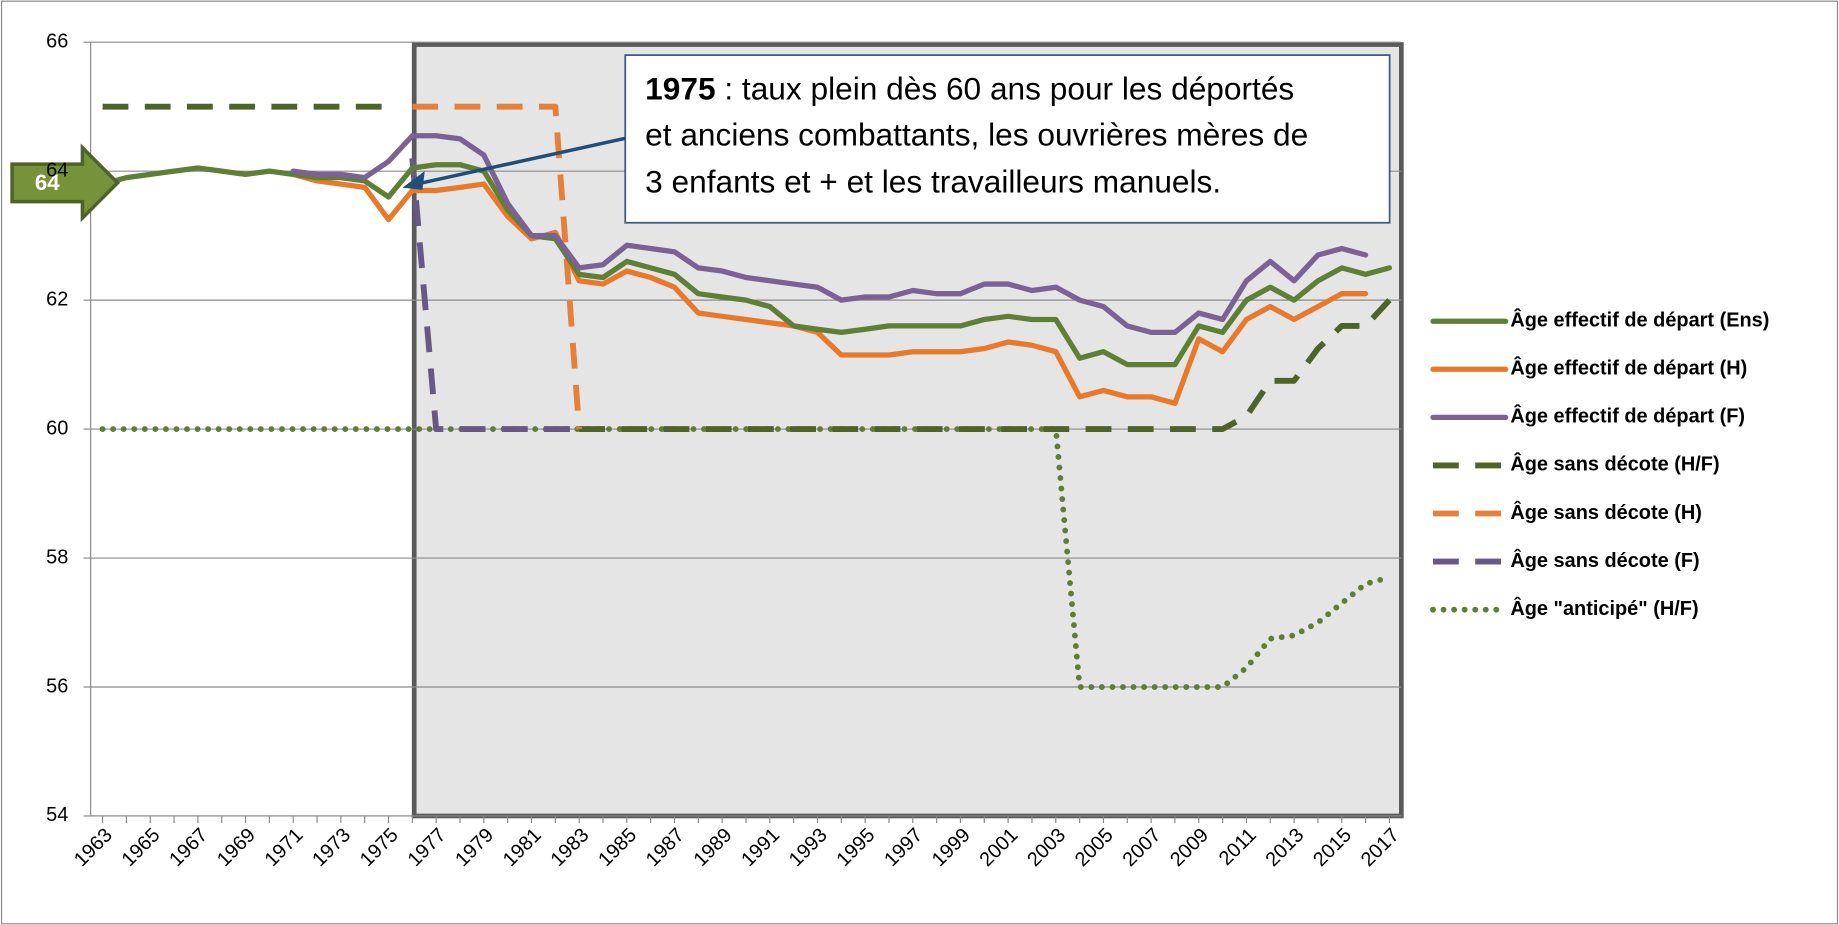 This screenshot has height=925, width=1839. What do you see at coordinates (1604, 608) in the screenshot?
I see `legend-label: Âge "anticipé" (H/F)` at bounding box center [1604, 608].